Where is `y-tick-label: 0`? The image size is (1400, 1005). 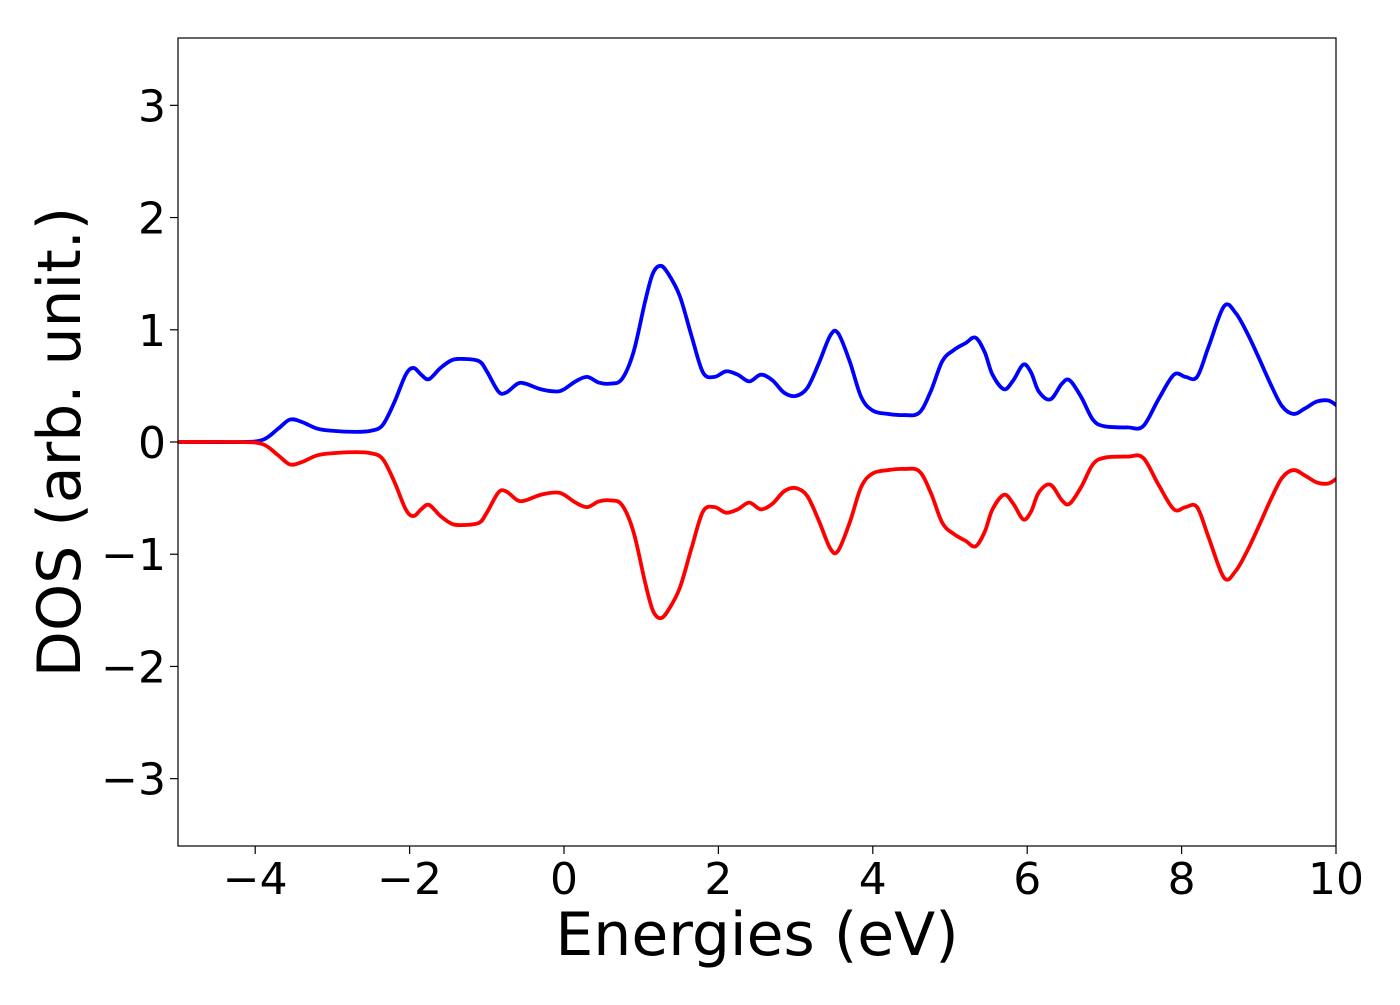 y-tick-label: 0 is located at coordinates (152, 443).